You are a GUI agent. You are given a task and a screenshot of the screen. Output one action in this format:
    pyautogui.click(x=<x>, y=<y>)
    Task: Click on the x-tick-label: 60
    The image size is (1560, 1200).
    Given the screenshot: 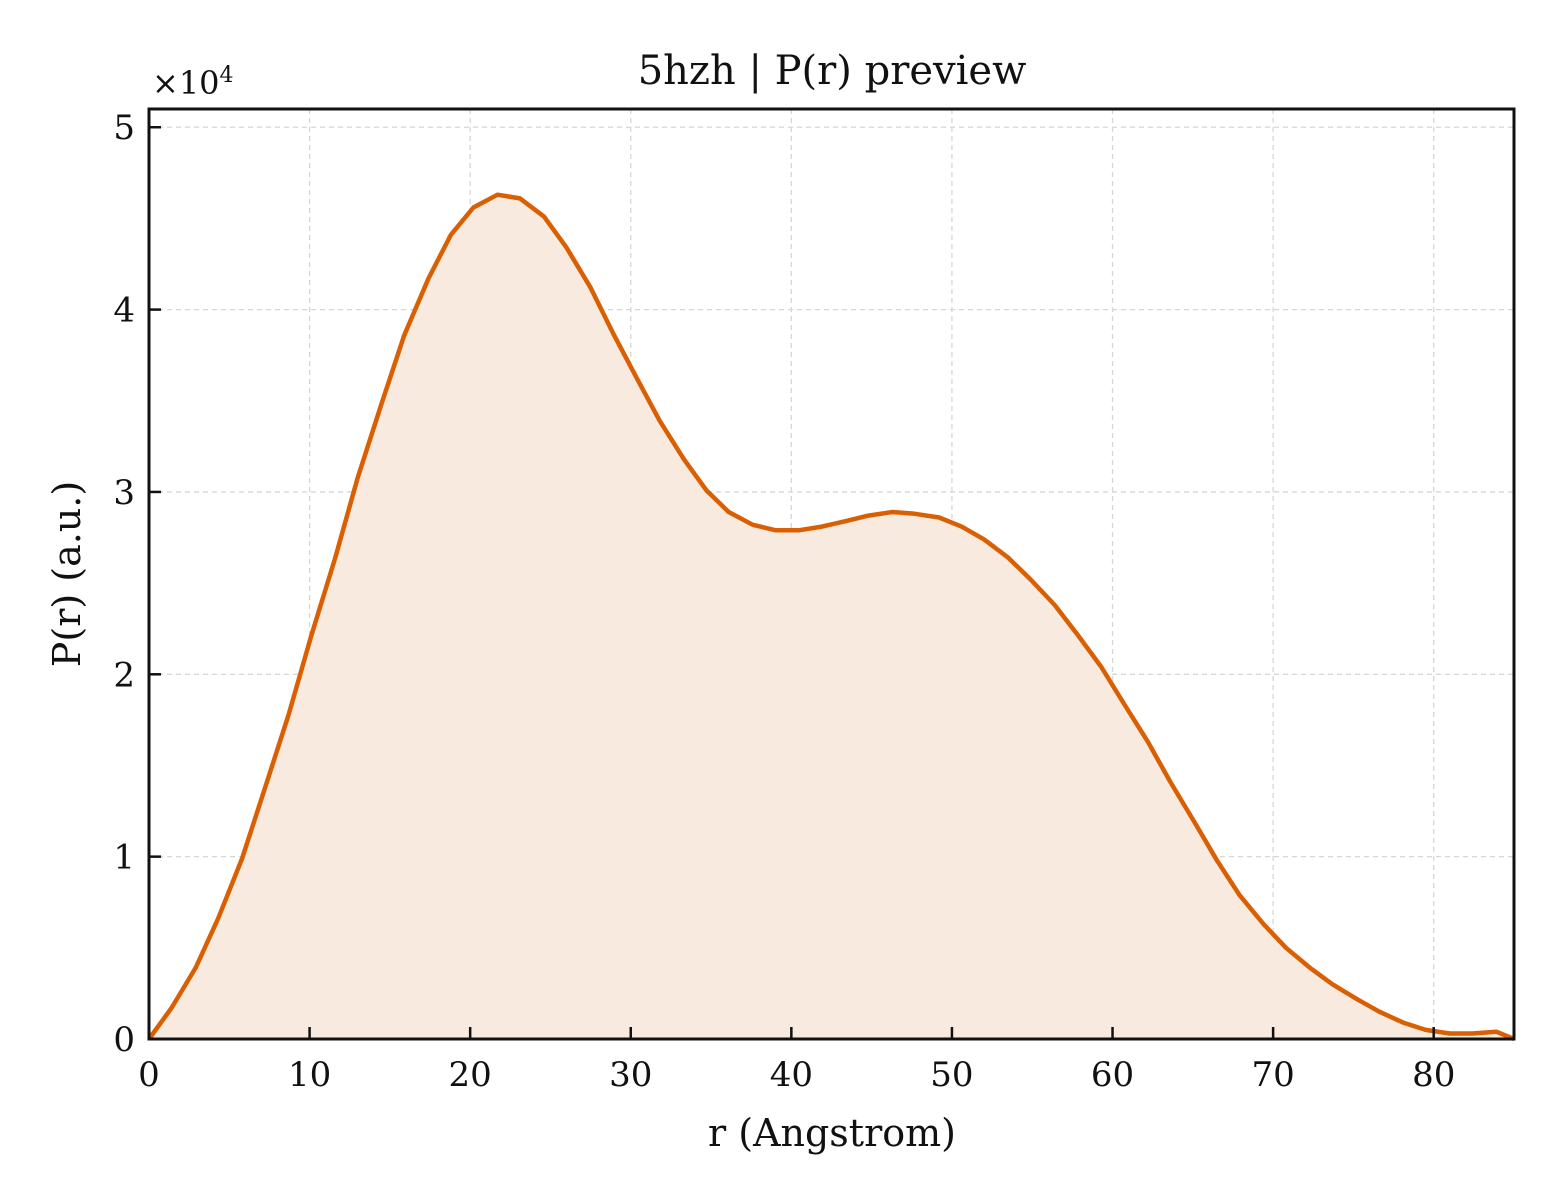 What is the action you would take?
    pyautogui.click(x=1112, y=1075)
    